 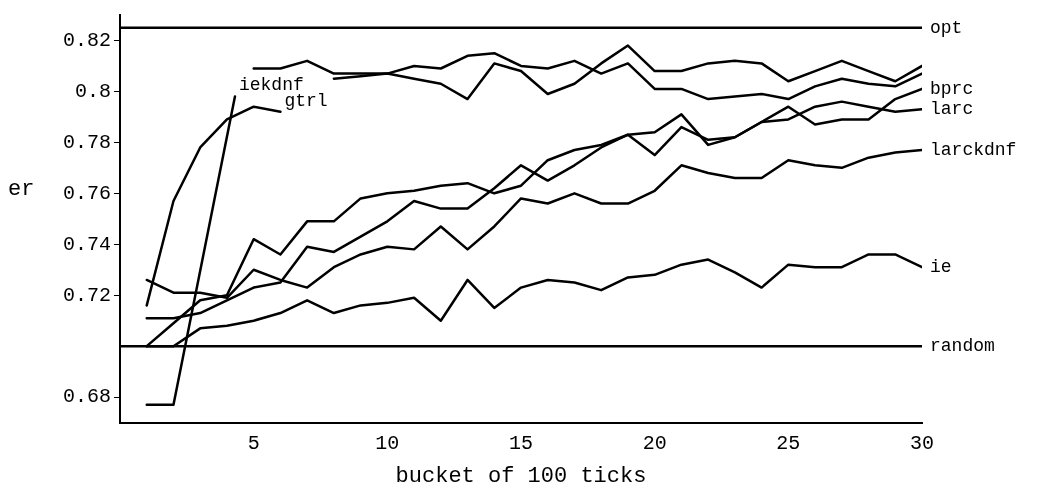 What do you see at coordinates (87, 40) in the screenshot?
I see `y-tick-label: 0.82` at bounding box center [87, 40].